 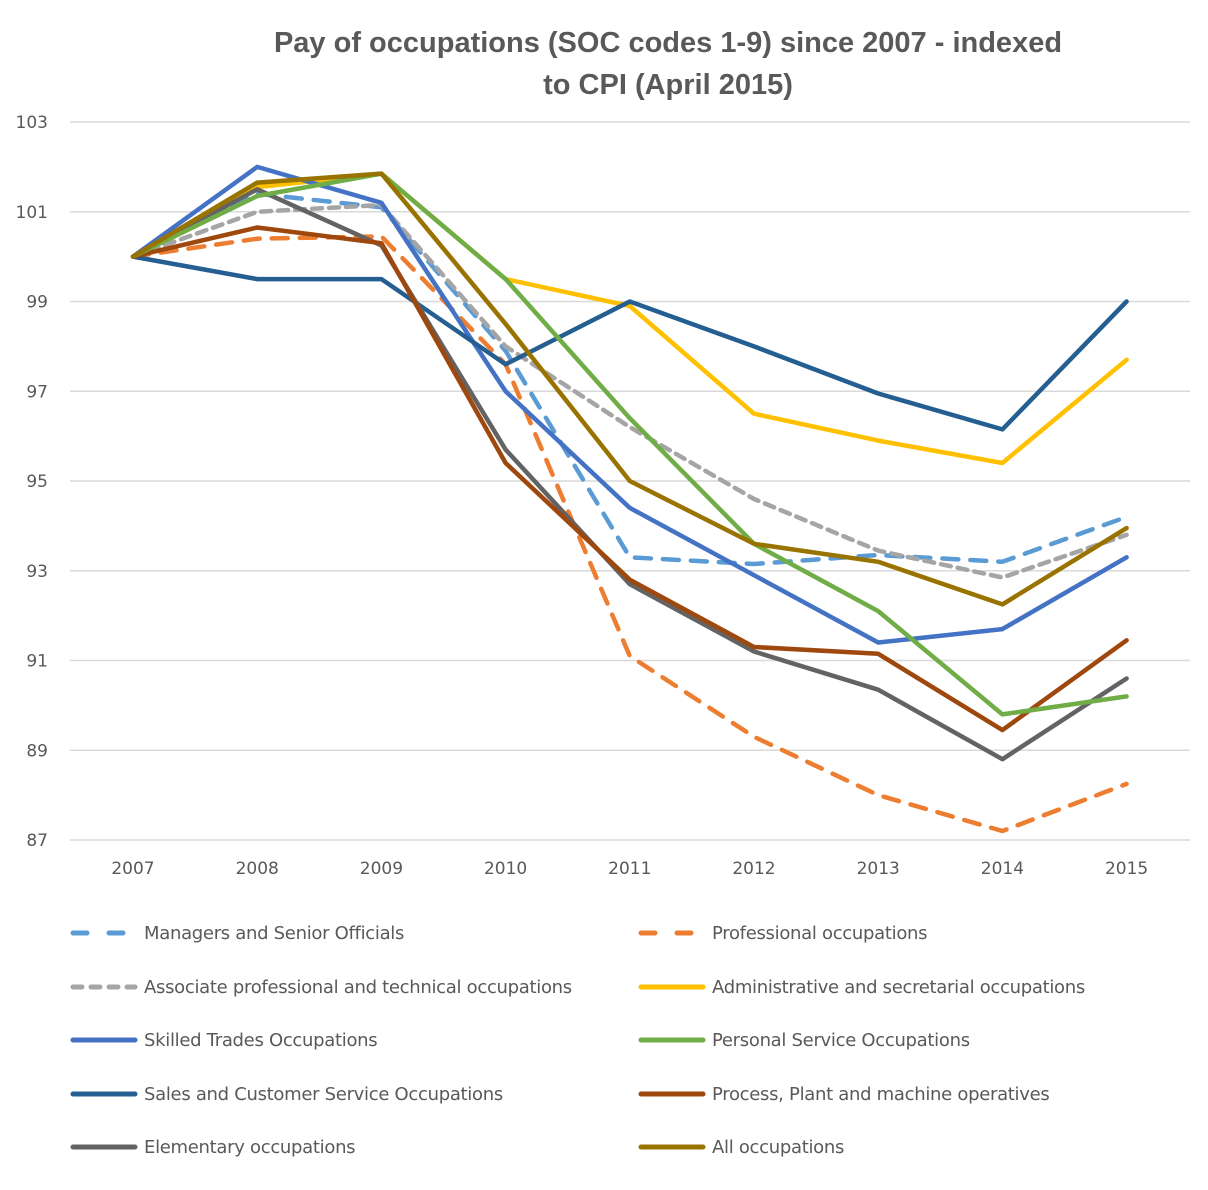 What do you see at coordinates (37, 751) in the screenshot?
I see `y-tick-label: 89` at bounding box center [37, 751].